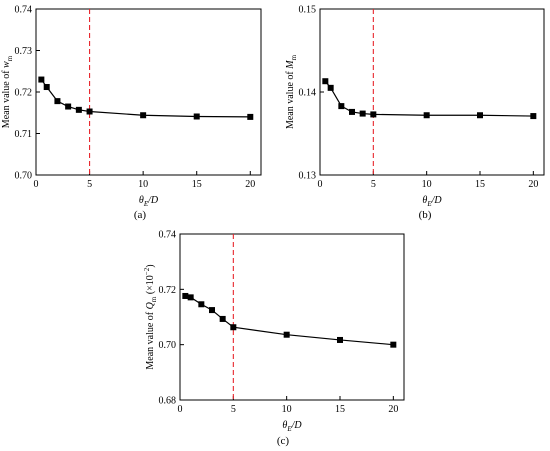 The image size is (550, 451). Describe the element at coordinates (308, 10) in the screenshot. I see `y-tick-label: 0.15` at that location.